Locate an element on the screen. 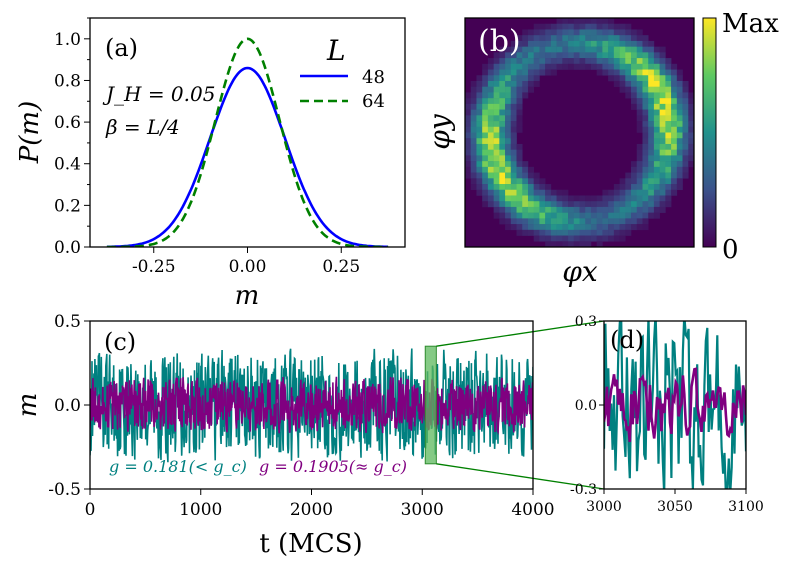 This screenshot has width=789, height=566. legend-g0181: g = 0.181(< g_c) is located at coordinates (178, 466).